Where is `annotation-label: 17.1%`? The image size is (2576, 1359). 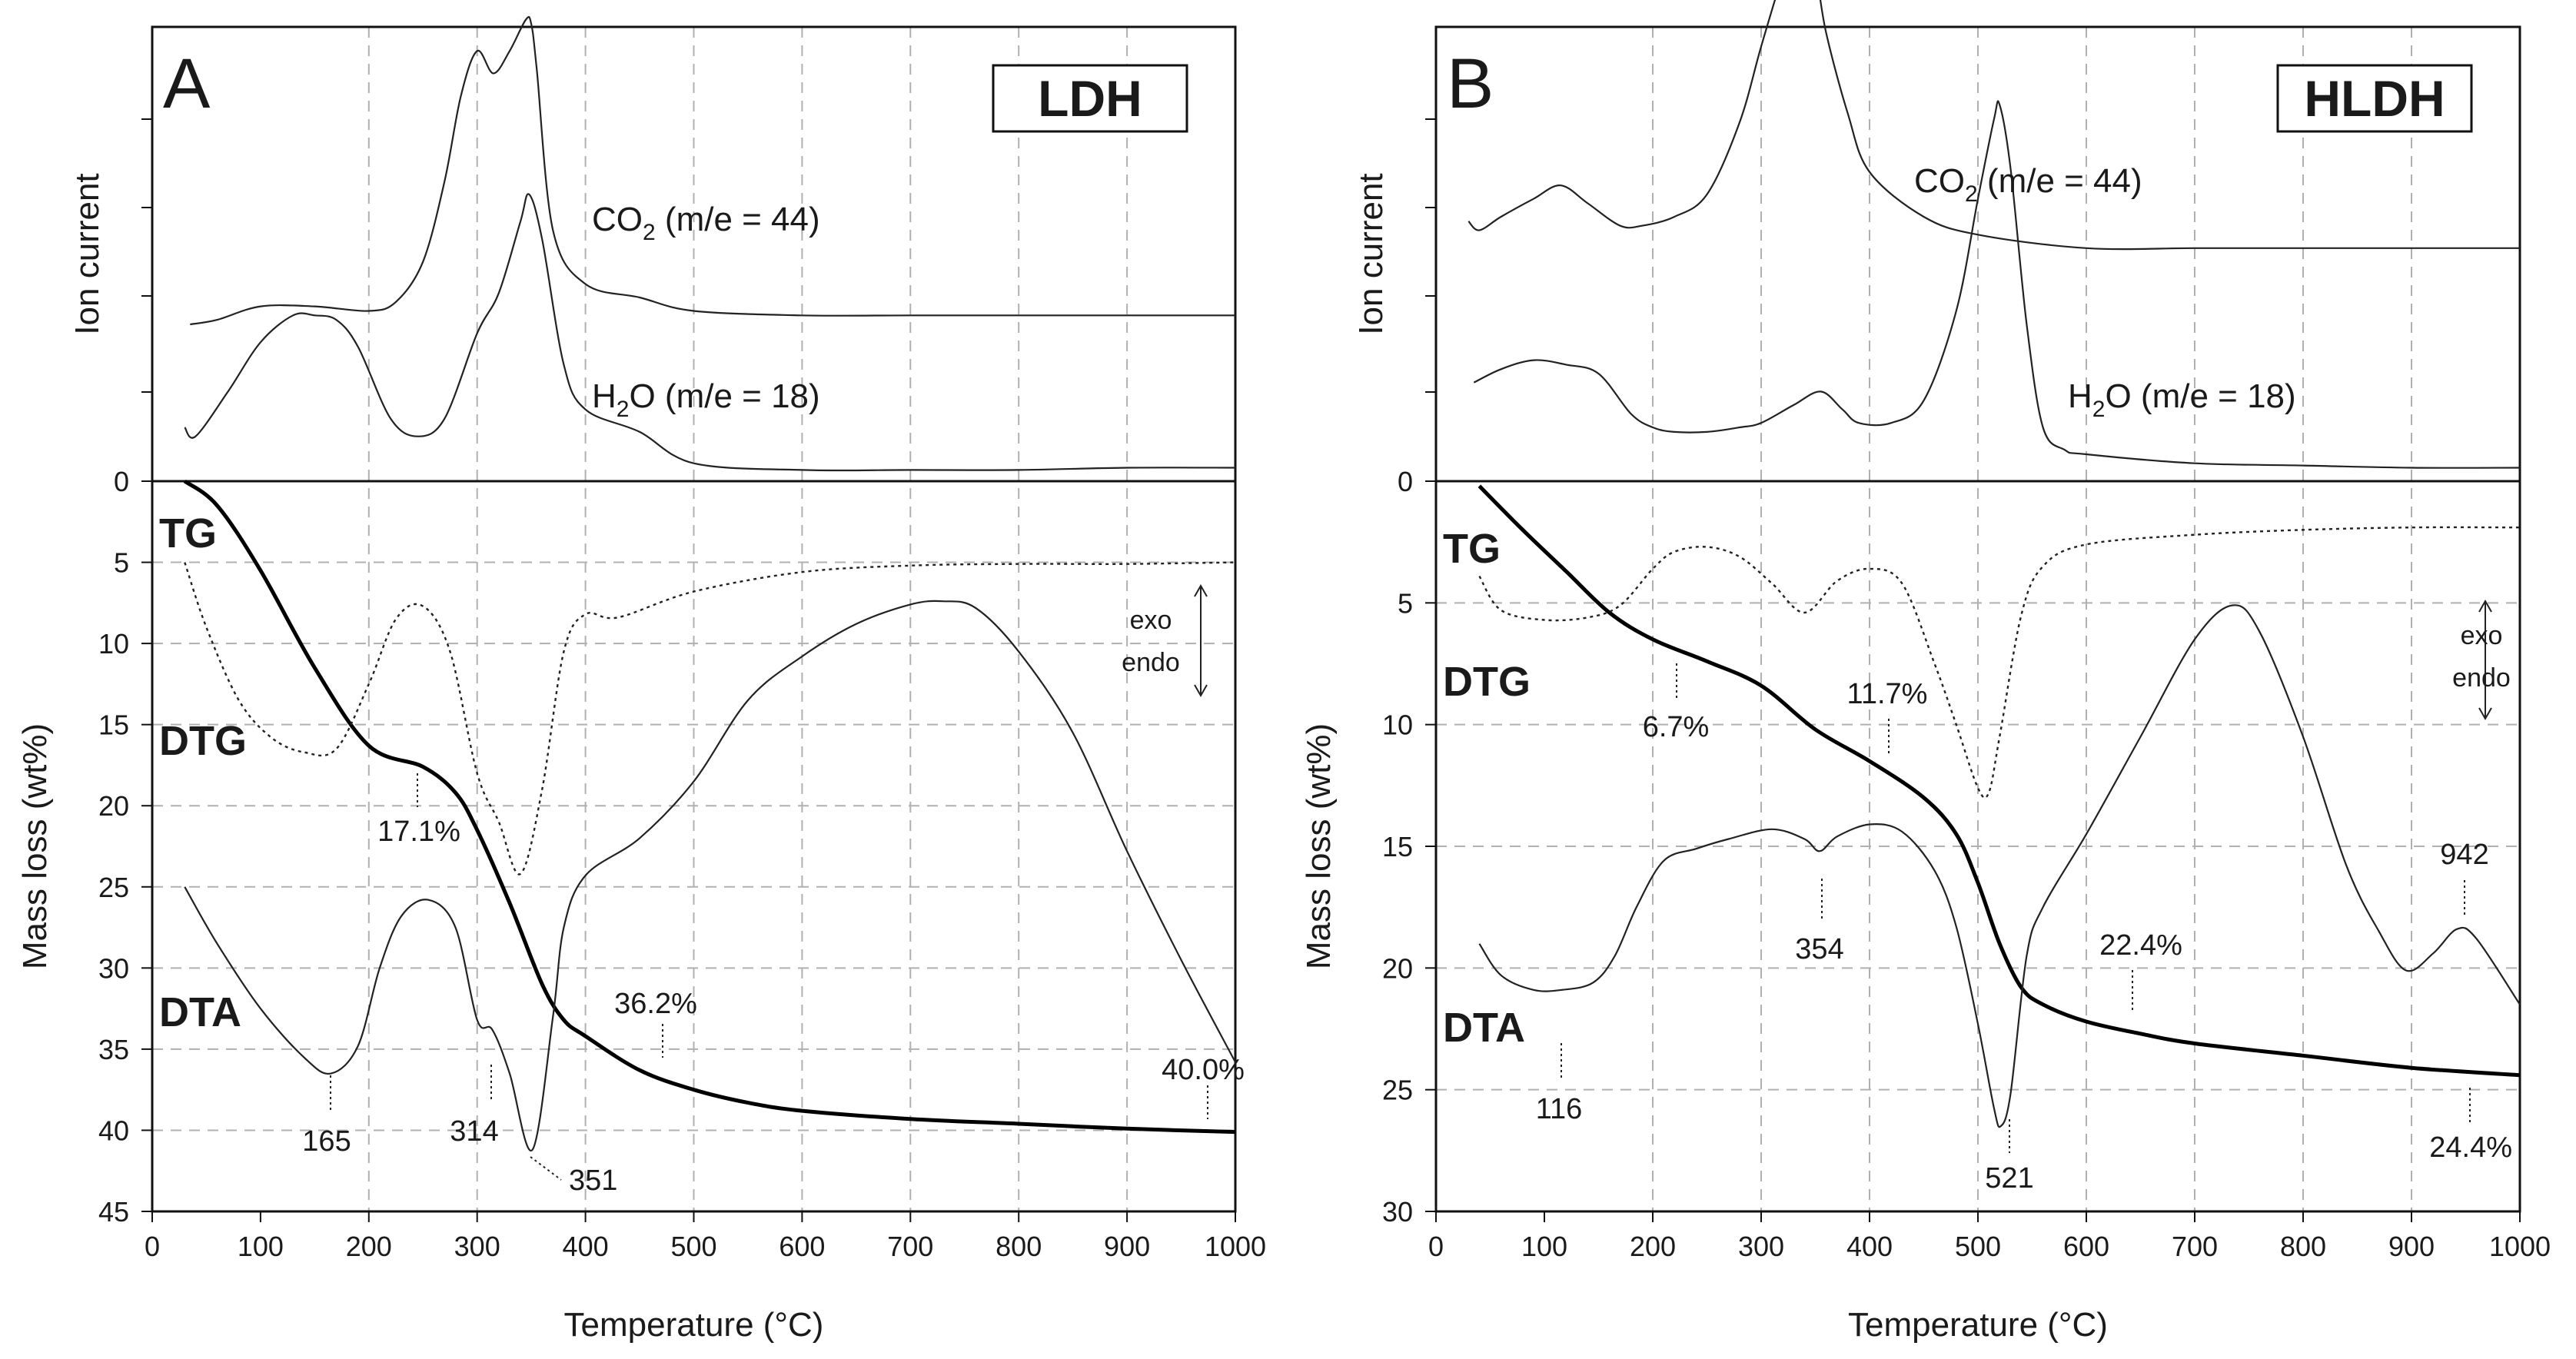 annotation-label: 17.1% is located at coordinates (418, 832).